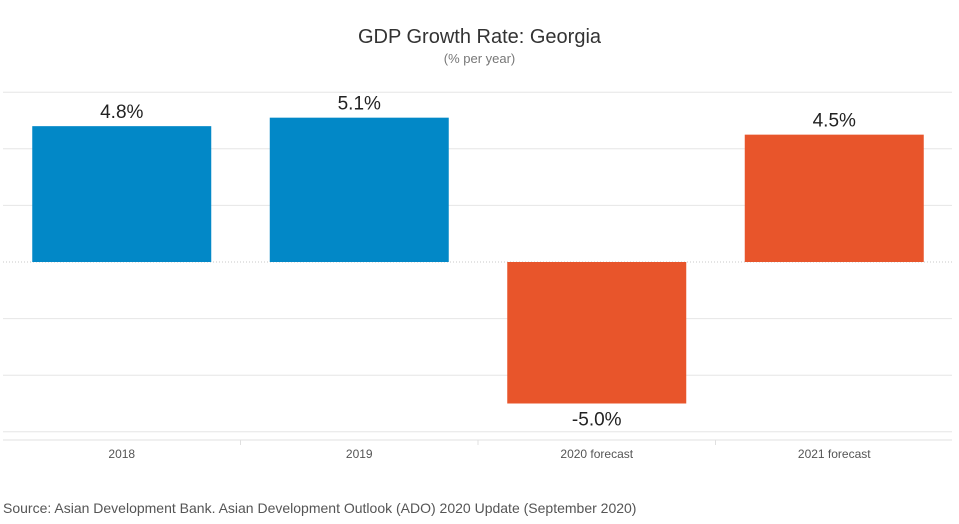 The image size is (959, 524). What do you see at coordinates (121, 454) in the screenshot?
I see `x-tick-label: 2018` at bounding box center [121, 454].